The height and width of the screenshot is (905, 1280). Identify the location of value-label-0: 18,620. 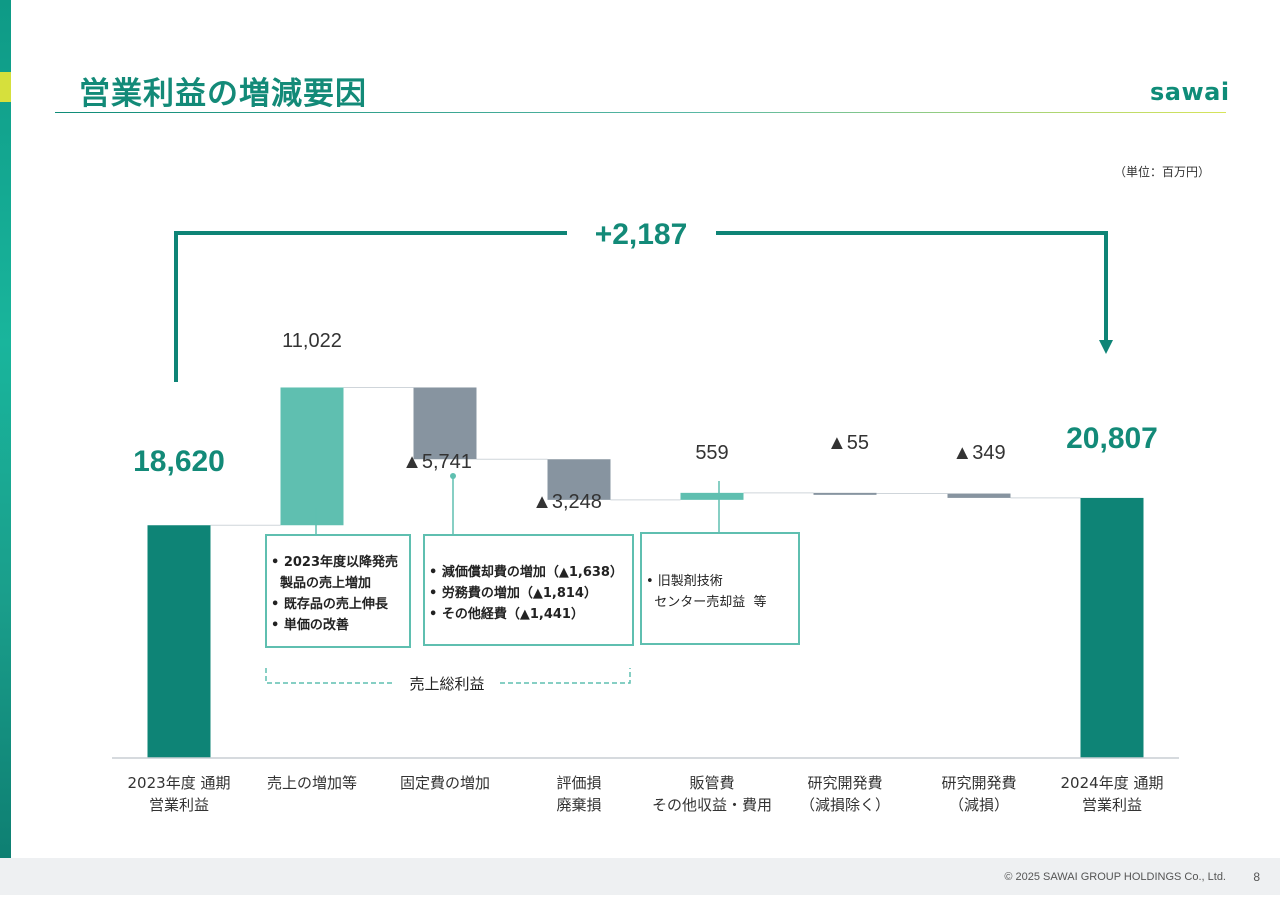
(179, 461).